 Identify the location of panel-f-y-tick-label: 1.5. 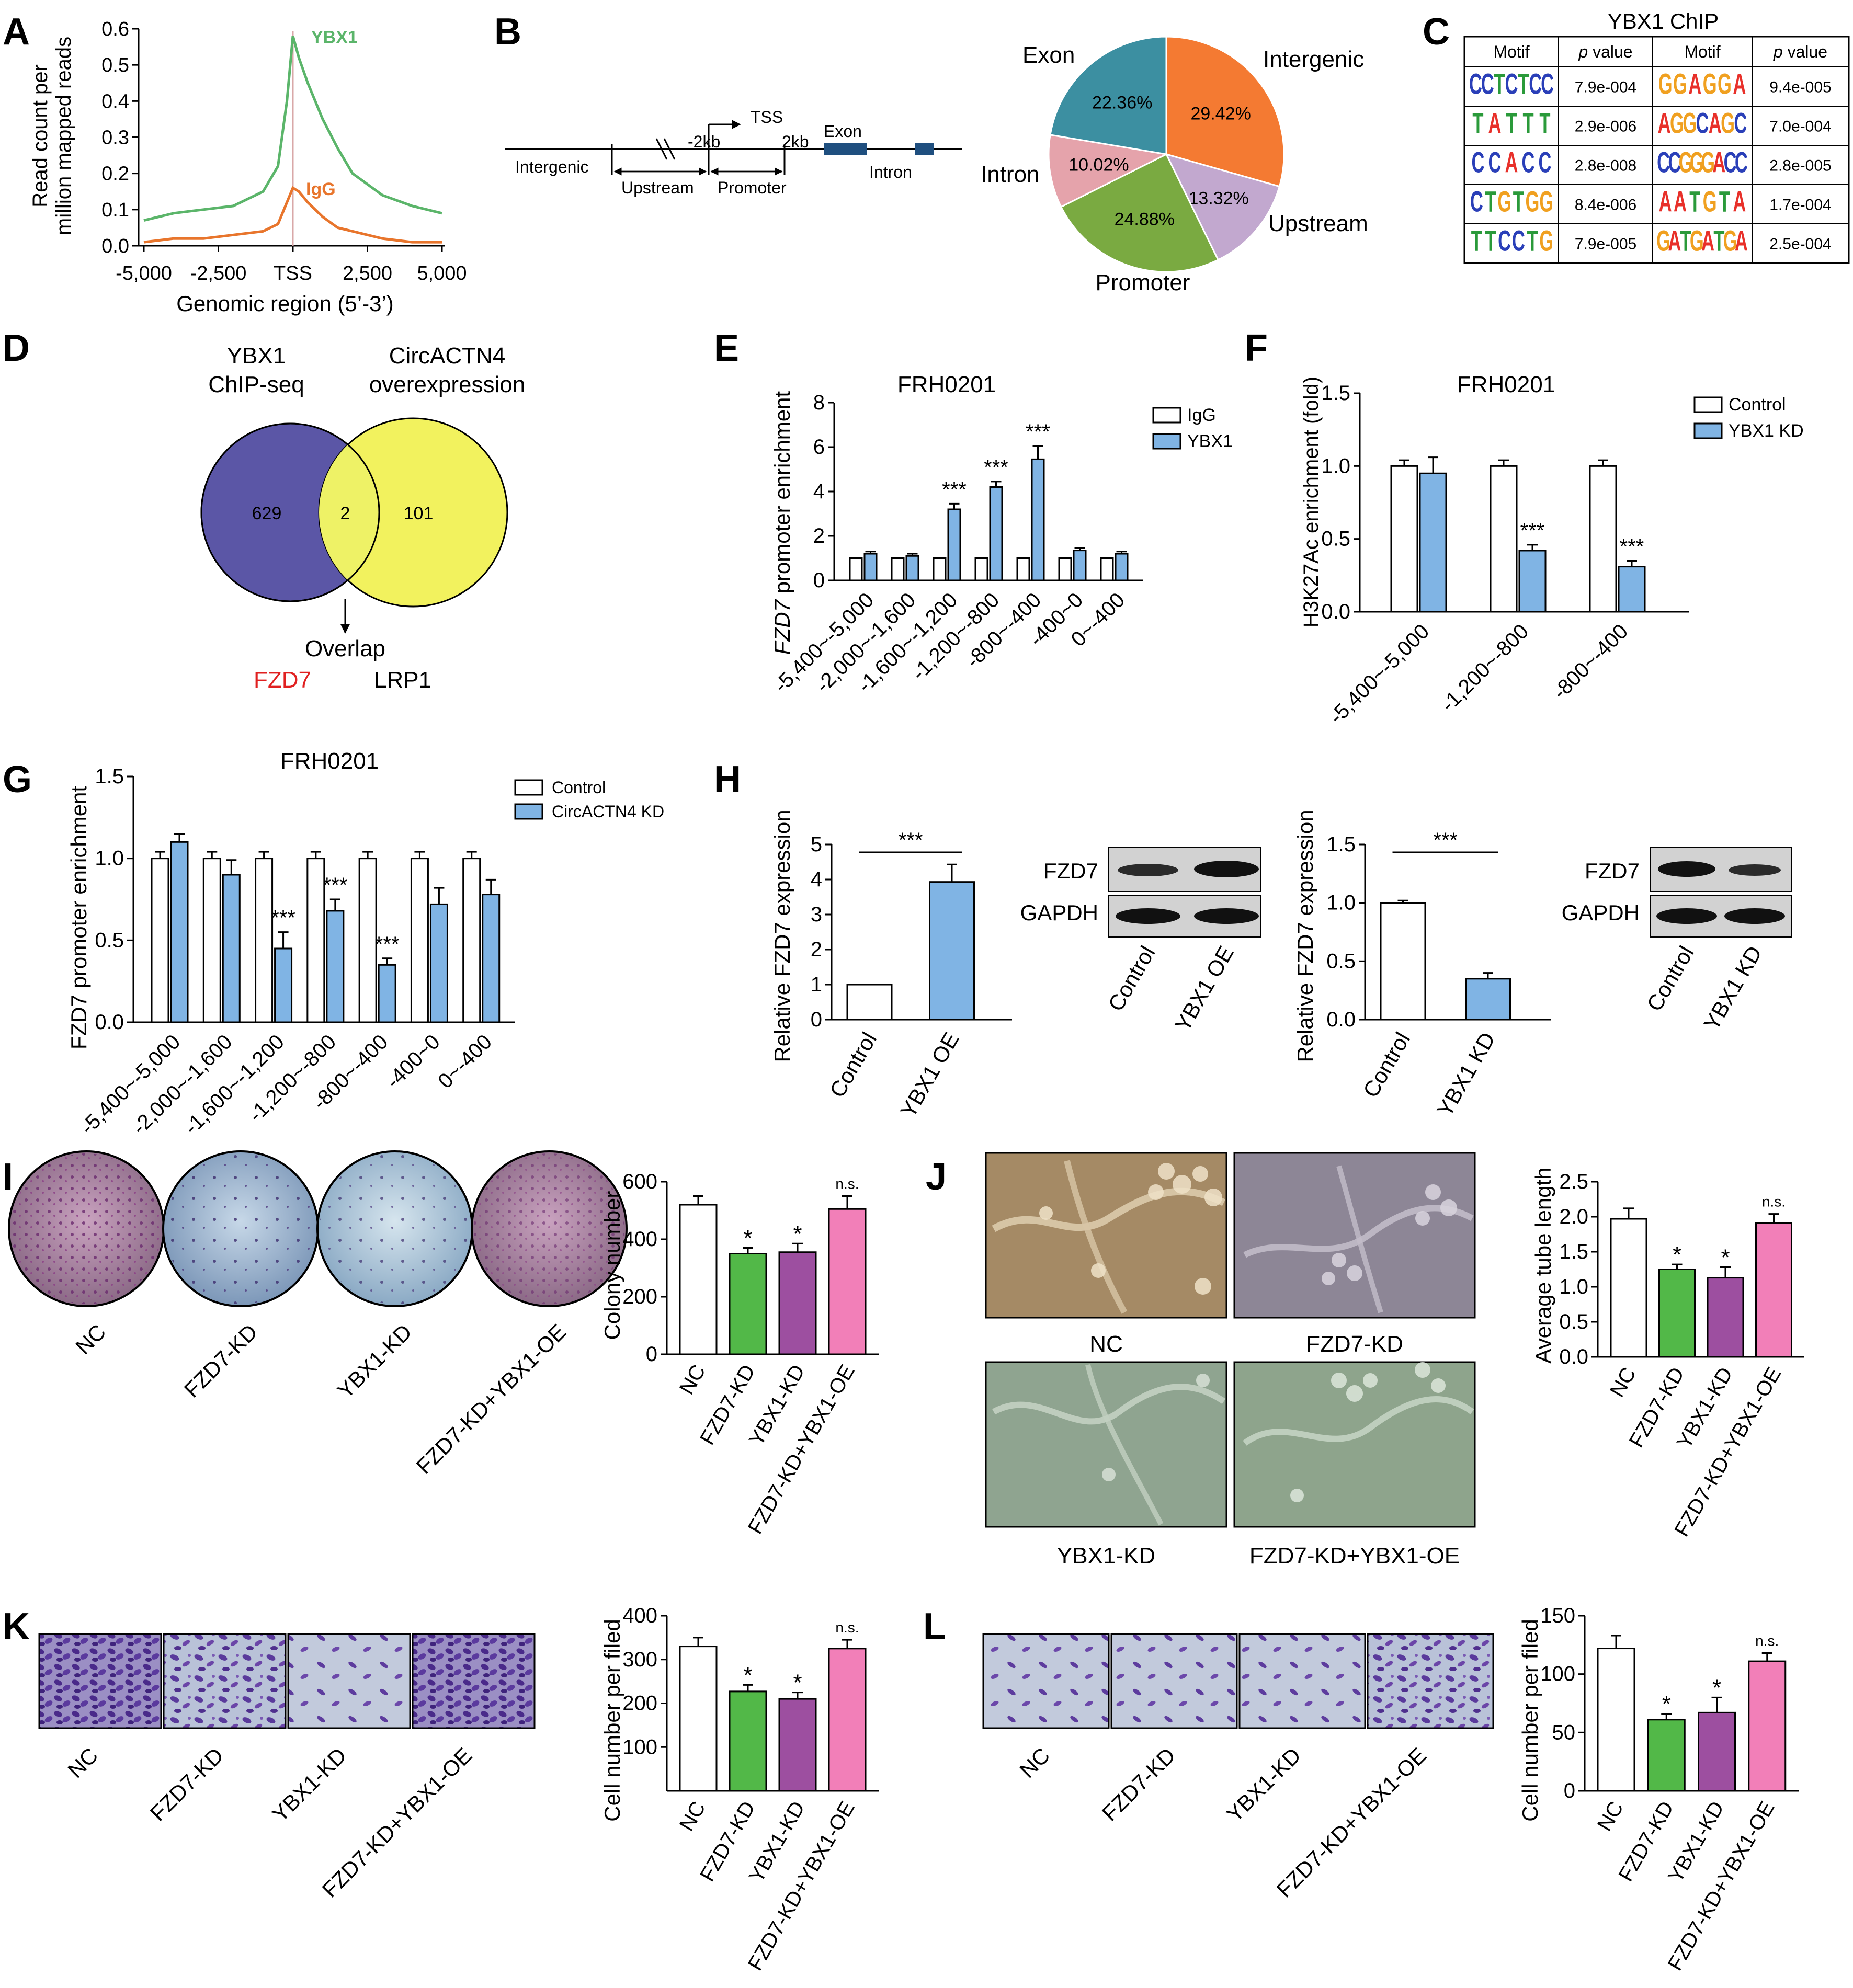
(1335, 393).